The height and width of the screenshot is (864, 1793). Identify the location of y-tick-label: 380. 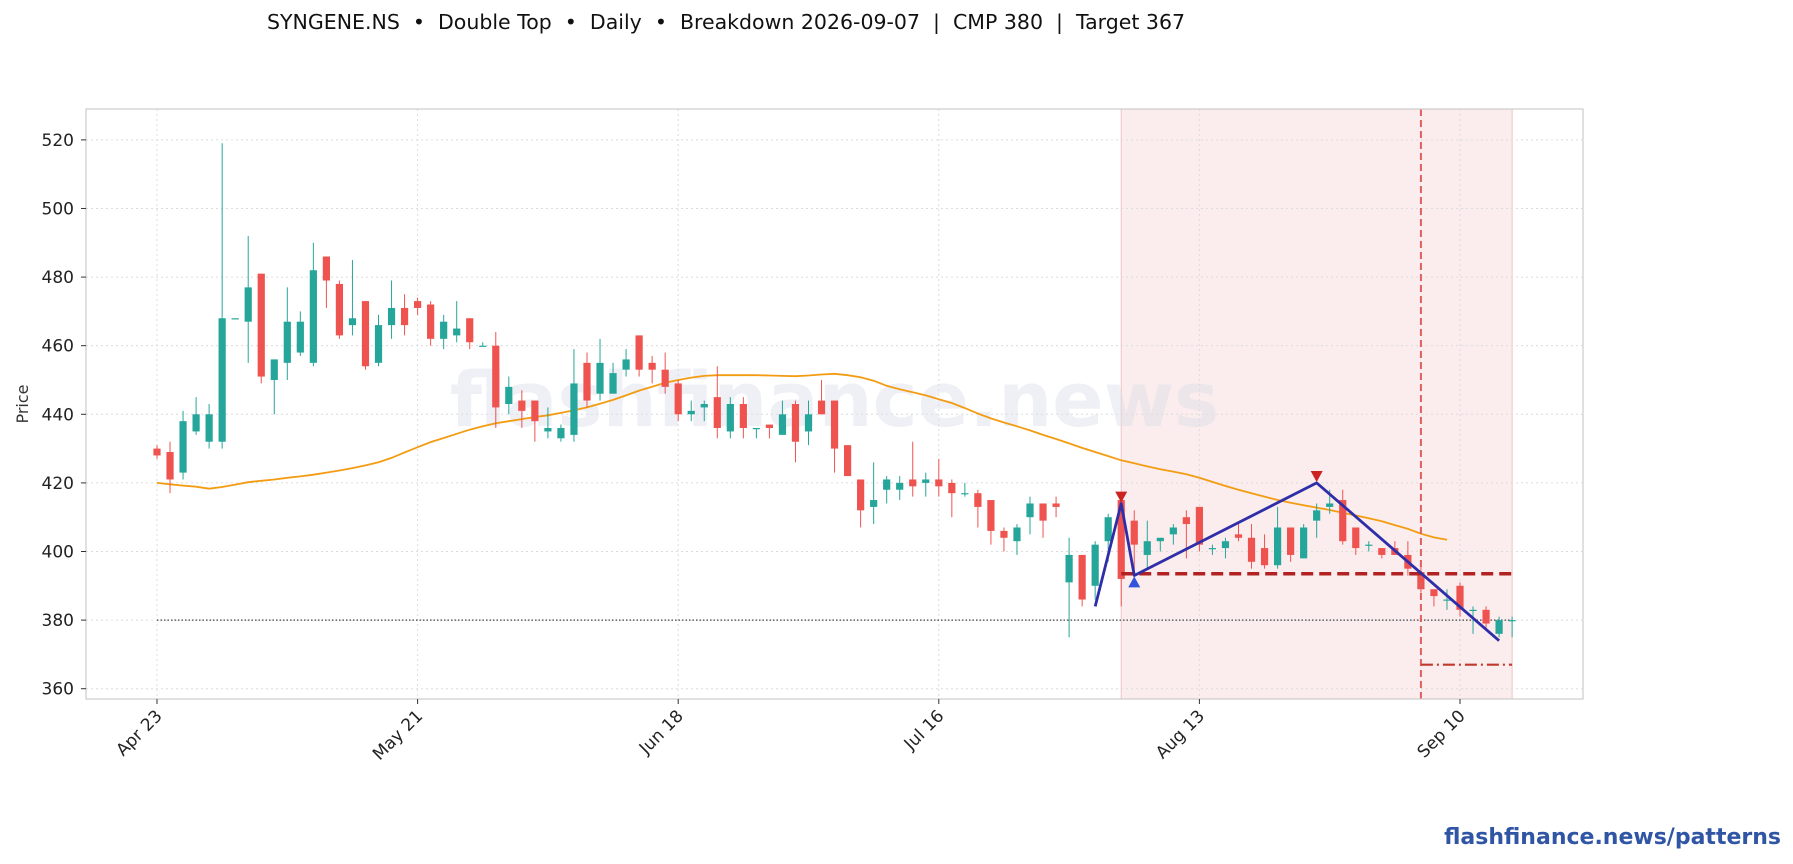
(58, 621).